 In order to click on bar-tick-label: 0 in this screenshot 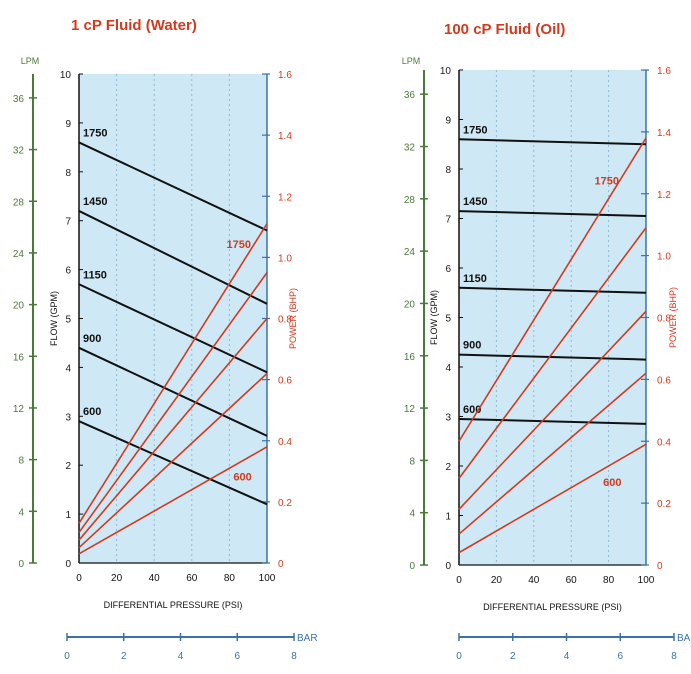, I will do `click(459, 656)`.